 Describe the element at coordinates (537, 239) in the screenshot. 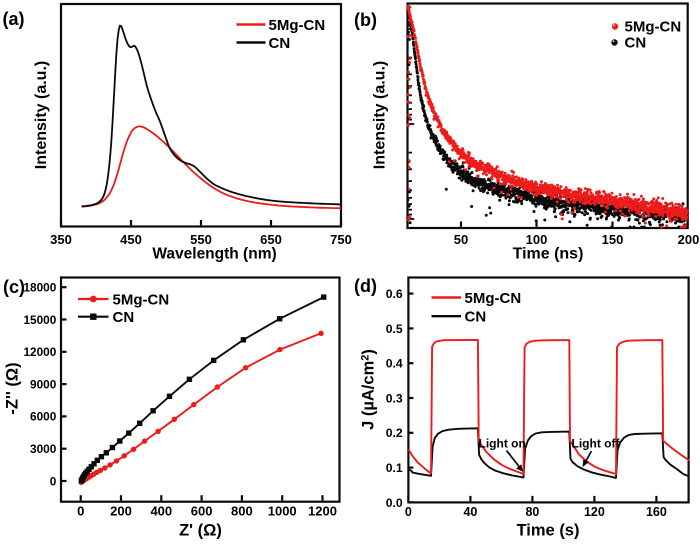

I see `svg-text: 100` at that location.